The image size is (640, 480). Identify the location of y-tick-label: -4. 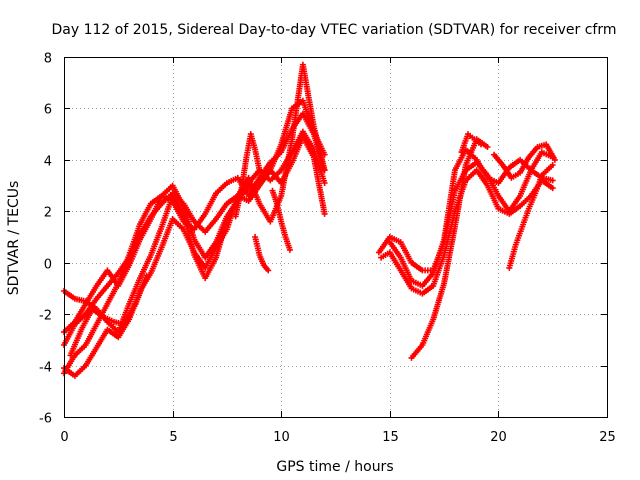
(45, 368).